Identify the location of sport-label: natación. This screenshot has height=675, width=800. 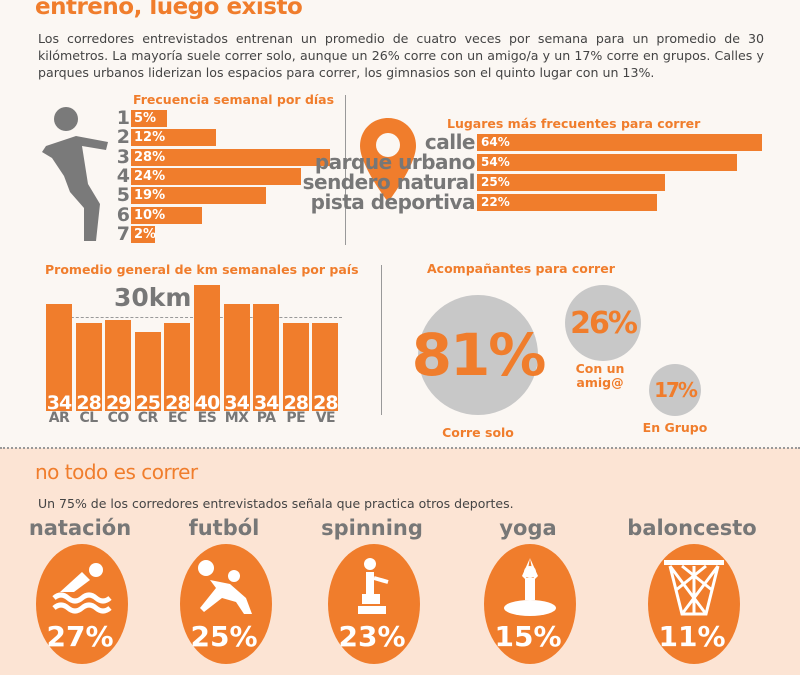
(80, 528).